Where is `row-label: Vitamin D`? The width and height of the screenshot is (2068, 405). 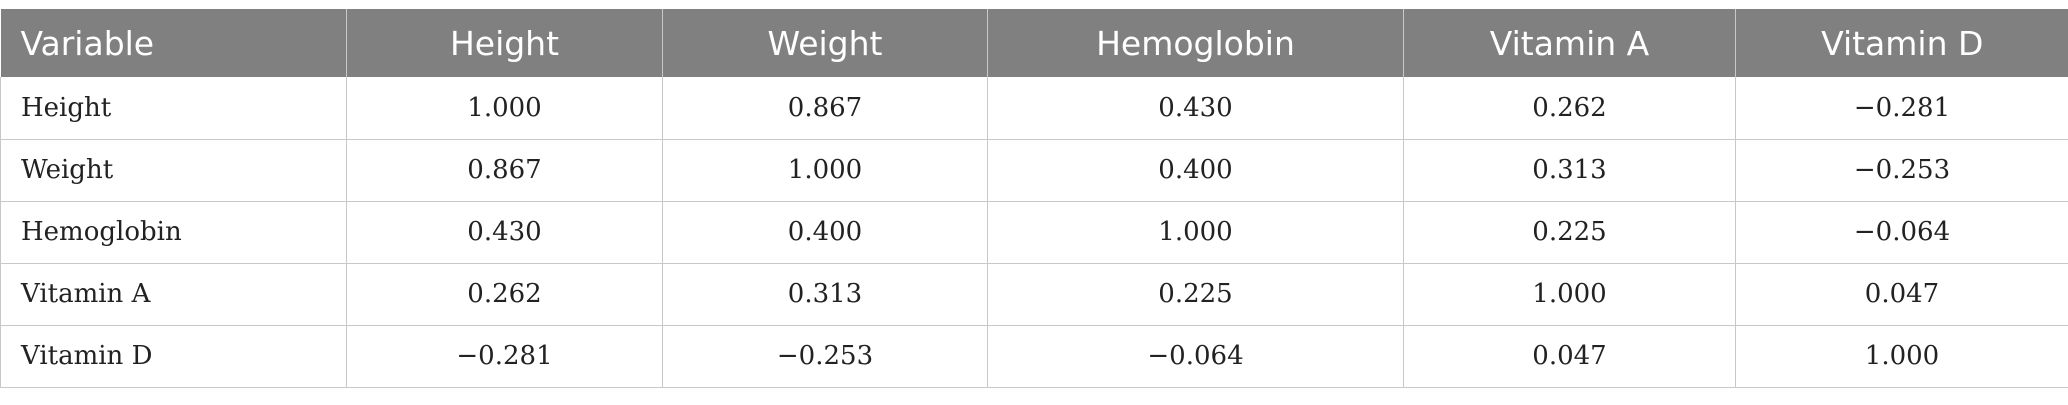 row-label: Vitamin D is located at coordinates (173, 356).